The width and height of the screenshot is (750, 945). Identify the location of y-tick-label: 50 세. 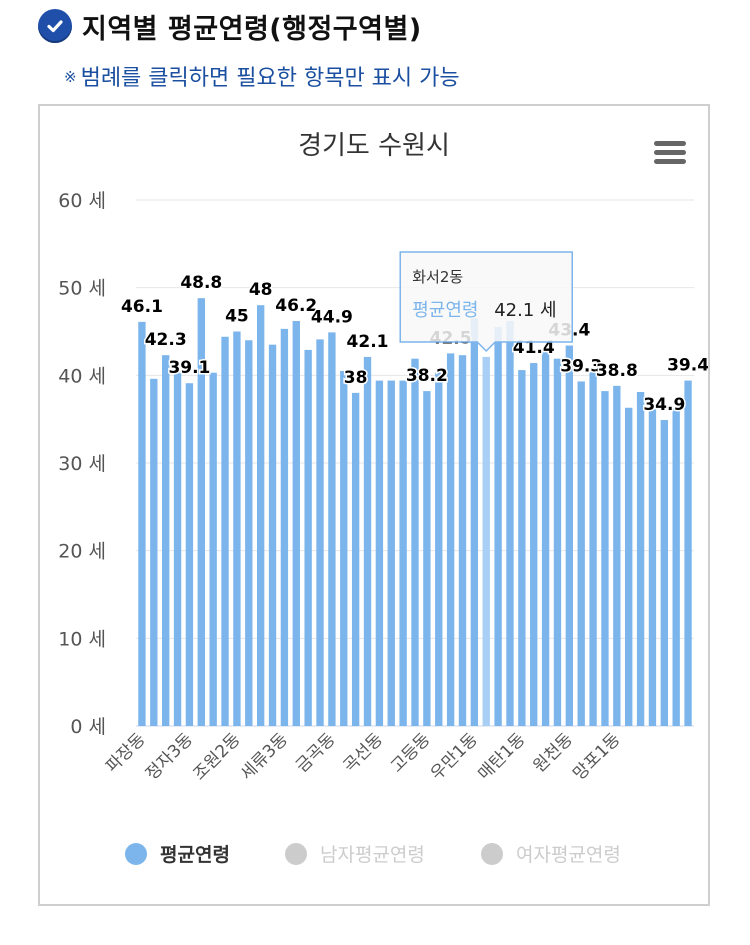
(82, 289).